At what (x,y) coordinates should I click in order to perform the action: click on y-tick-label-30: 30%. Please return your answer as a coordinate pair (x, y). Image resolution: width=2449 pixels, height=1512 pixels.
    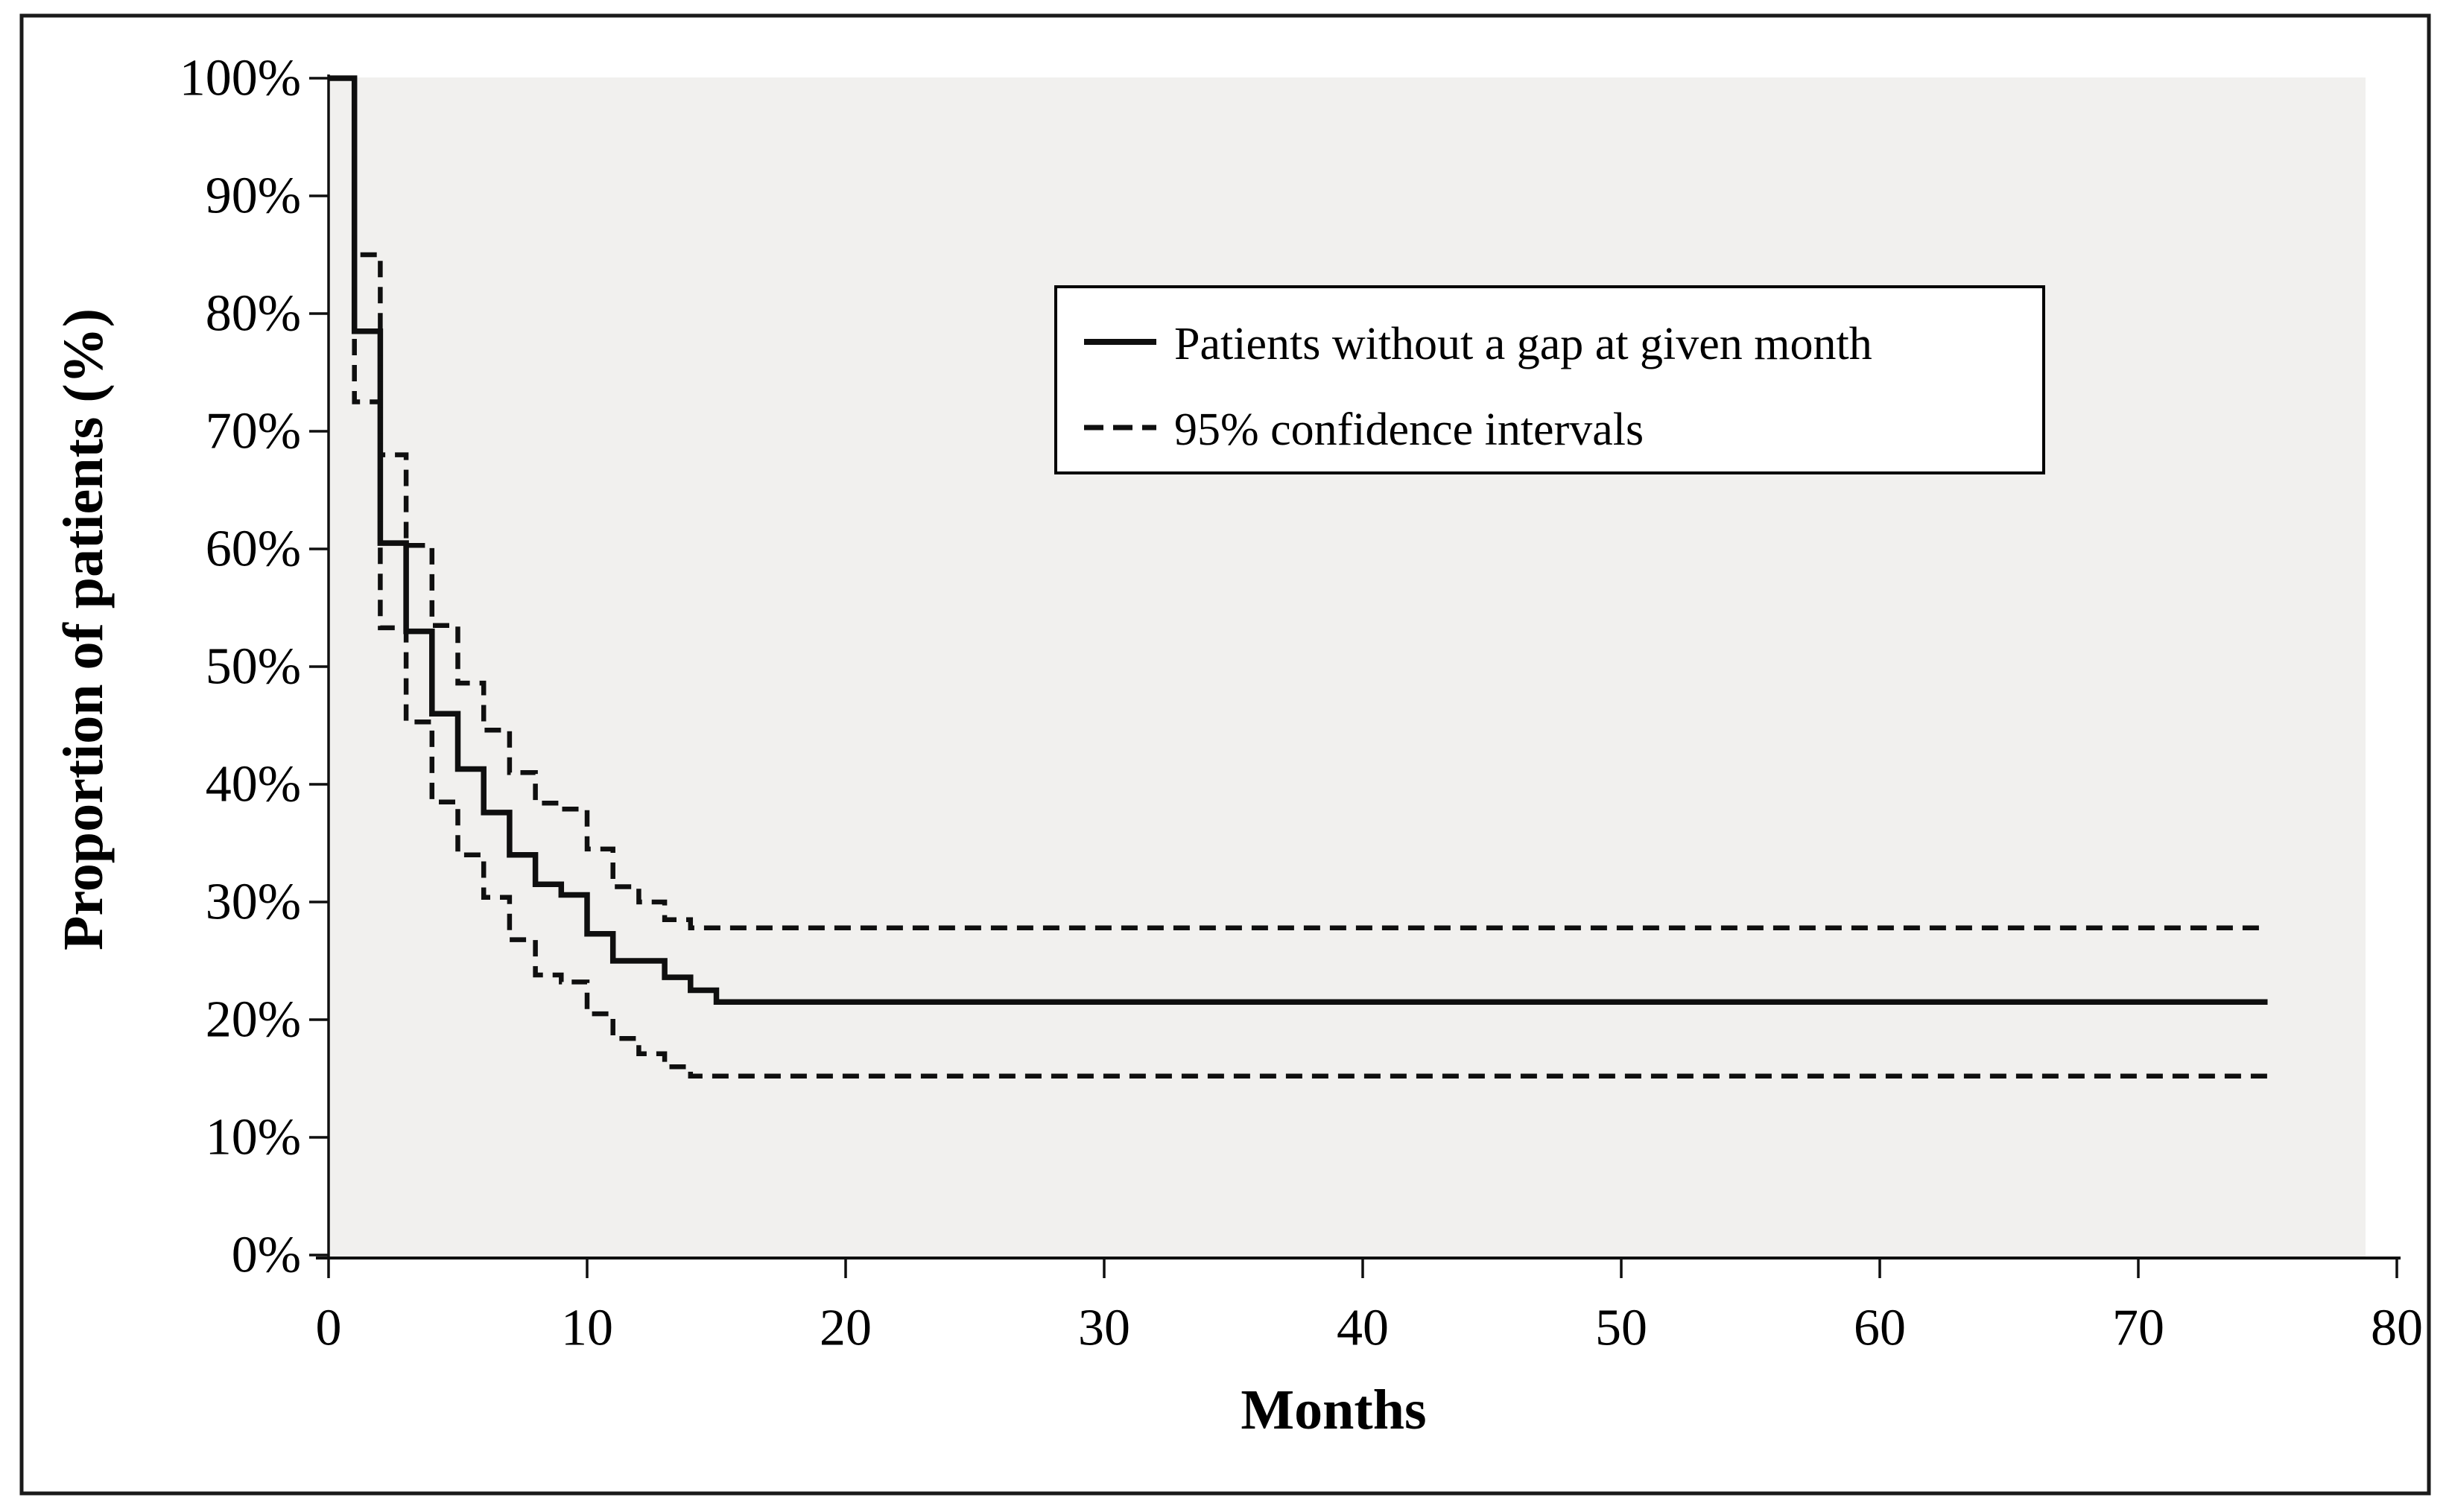
    Looking at the image, I should click on (254, 902).